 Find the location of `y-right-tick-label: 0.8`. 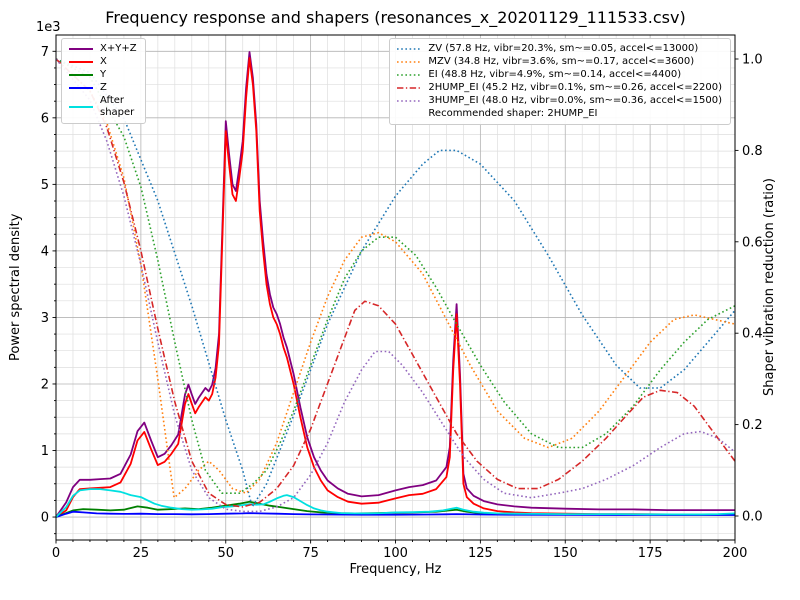

y-right-tick-label: 0.8 is located at coordinates (752, 151).